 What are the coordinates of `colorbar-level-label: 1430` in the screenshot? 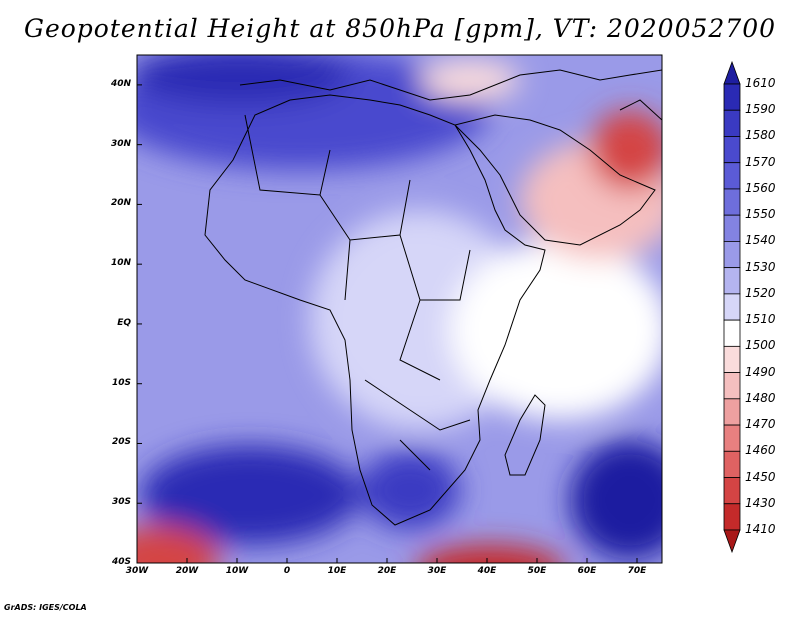 It's located at (760, 502).